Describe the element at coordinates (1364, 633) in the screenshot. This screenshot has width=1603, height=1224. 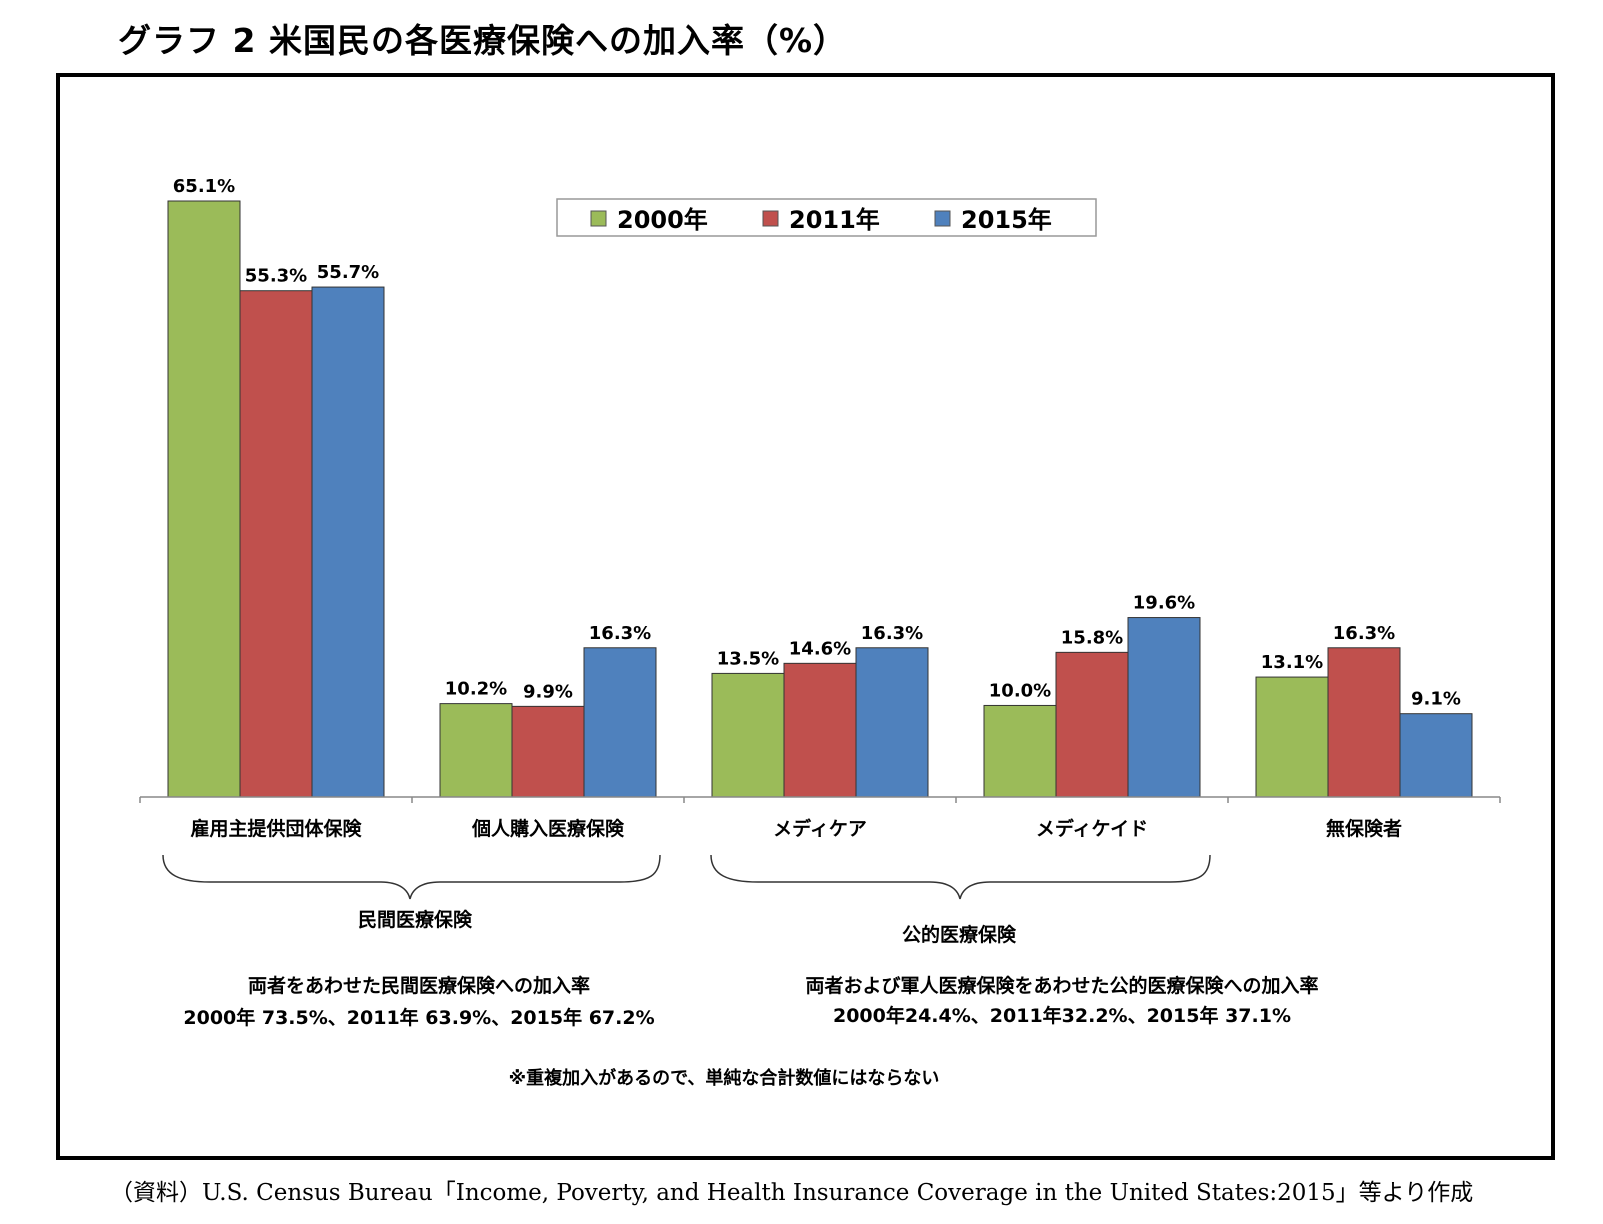
I see `value-label-2011-4: 16.3%` at that location.